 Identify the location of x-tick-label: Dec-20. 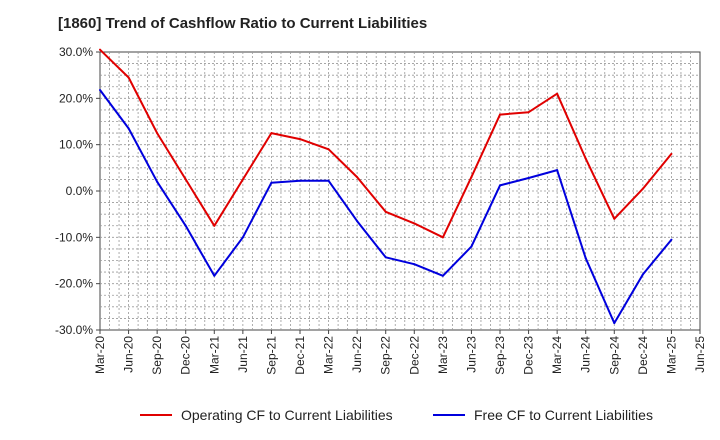
(186, 355).